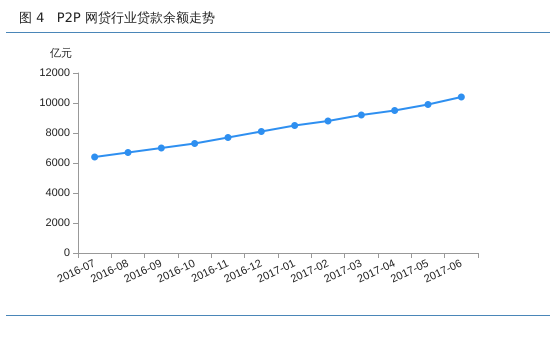  What do you see at coordinates (54, 103) in the screenshot?
I see `y-tick-label: 10000` at bounding box center [54, 103].